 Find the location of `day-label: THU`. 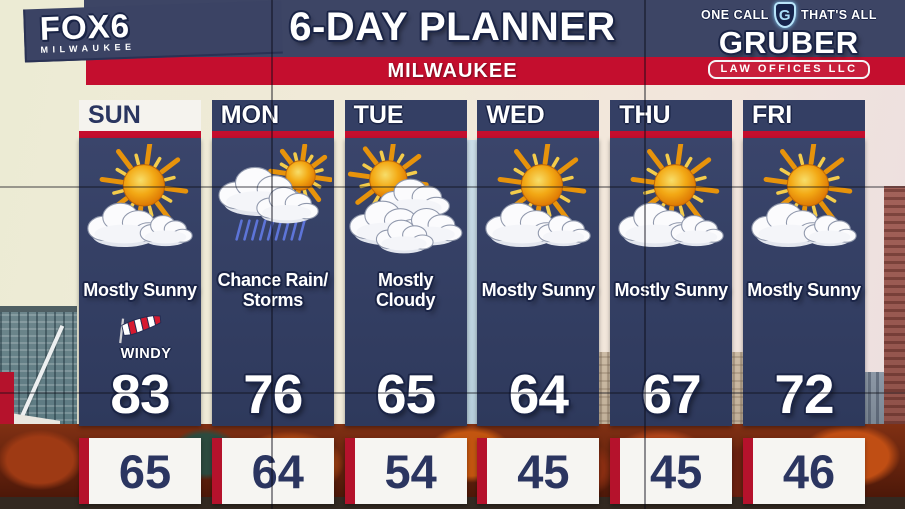

day-label: THU is located at coordinates (645, 115).